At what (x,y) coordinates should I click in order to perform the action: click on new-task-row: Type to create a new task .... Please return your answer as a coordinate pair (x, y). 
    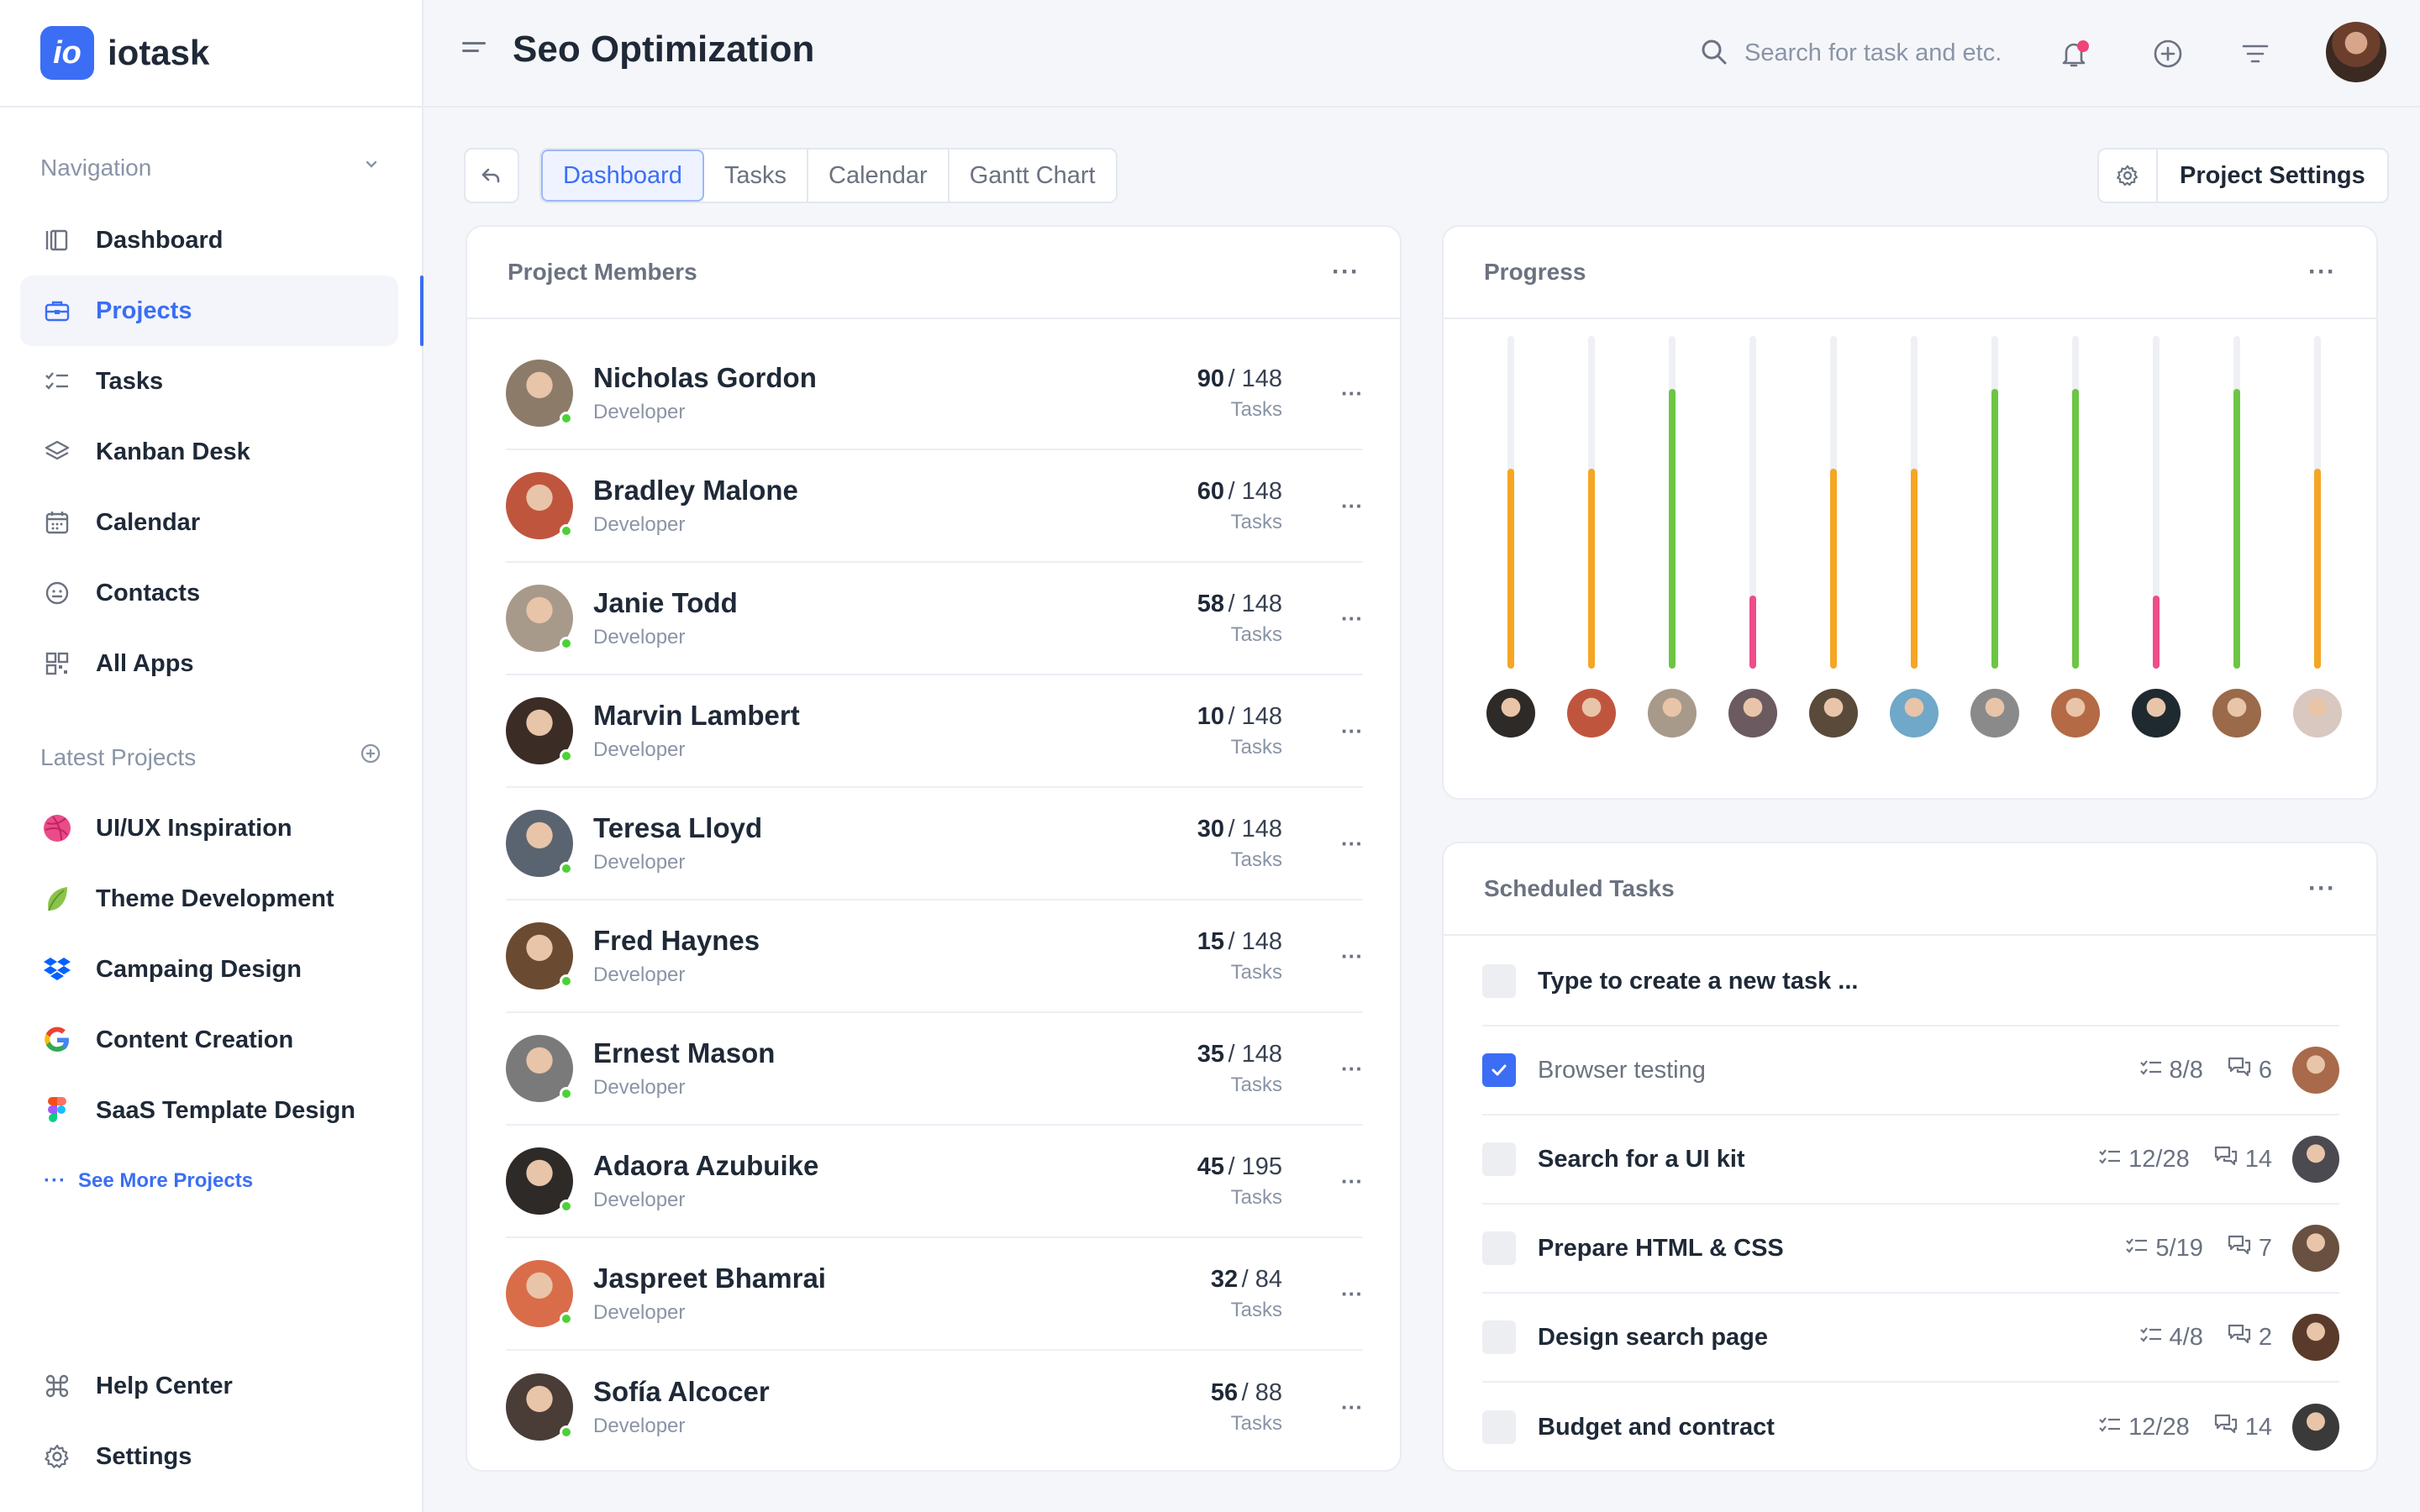
    Looking at the image, I should click on (1911, 981).